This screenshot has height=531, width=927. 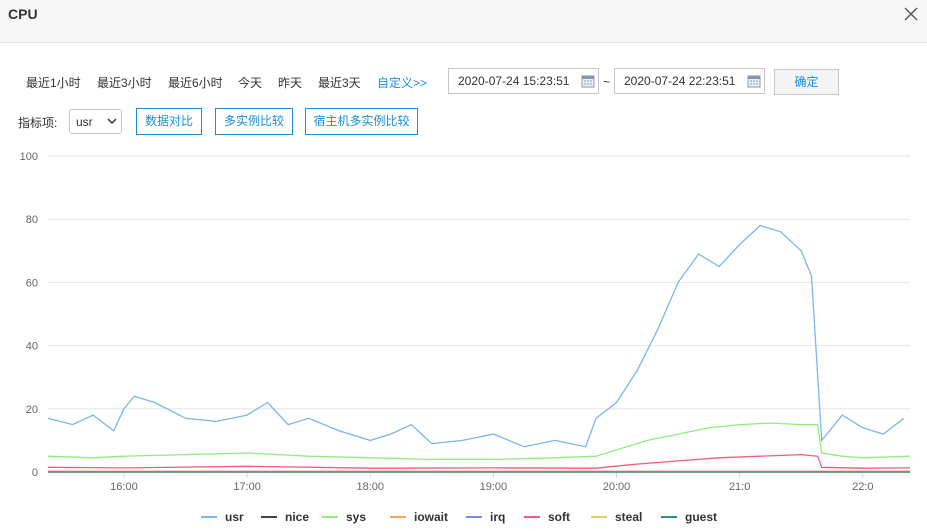 What do you see at coordinates (463, 21) in the screenshot?
I see `modal-header: CPU` at bounding box center [463, 21].